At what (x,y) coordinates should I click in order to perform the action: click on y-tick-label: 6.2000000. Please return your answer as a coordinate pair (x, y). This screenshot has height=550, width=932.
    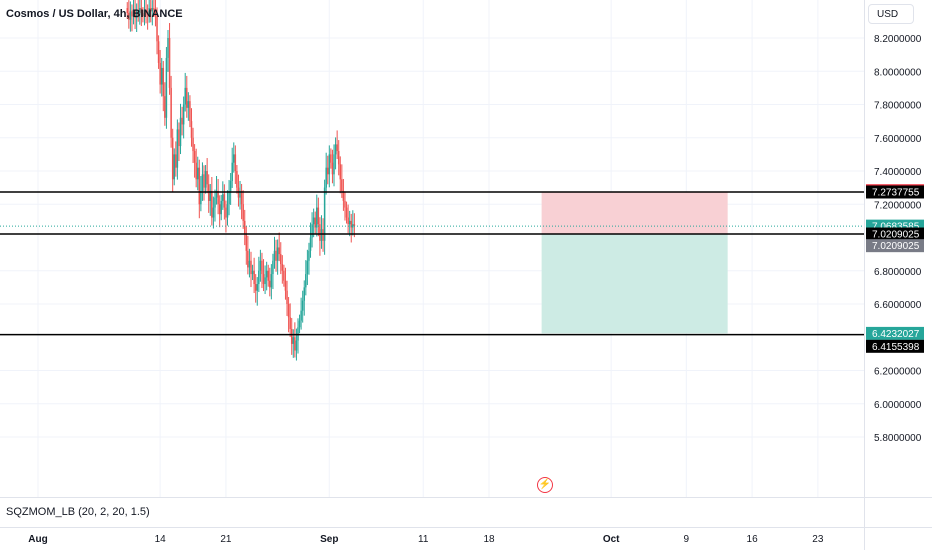
    Looking at the image, I should click on (898, 372).